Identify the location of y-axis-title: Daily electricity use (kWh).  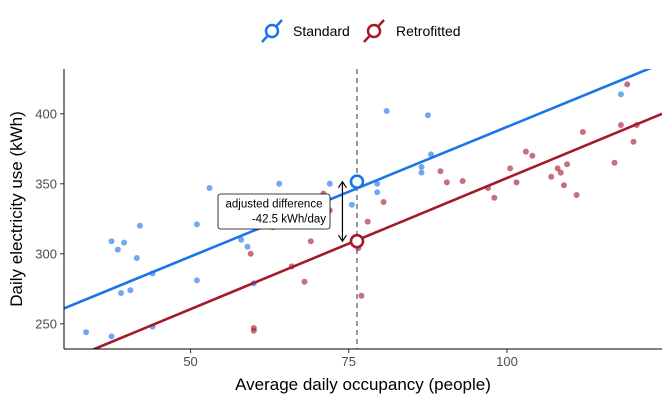
(16, 209).